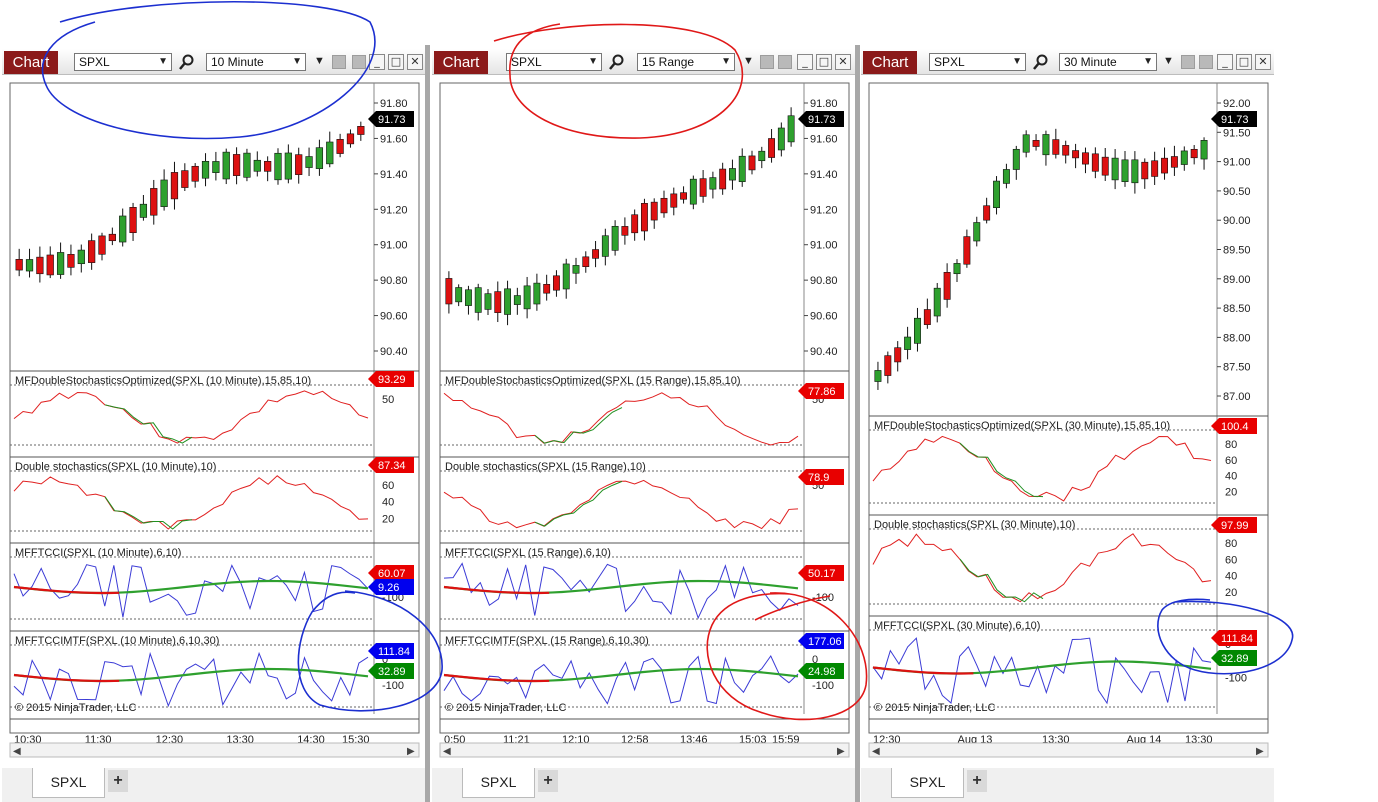 The height and width of the screenshot is (802, 1378). What do you see at coordinates (256, 62) in the screenshot?
I see `period-select: 10 Minute ▼` at bounding box center [256, 62].